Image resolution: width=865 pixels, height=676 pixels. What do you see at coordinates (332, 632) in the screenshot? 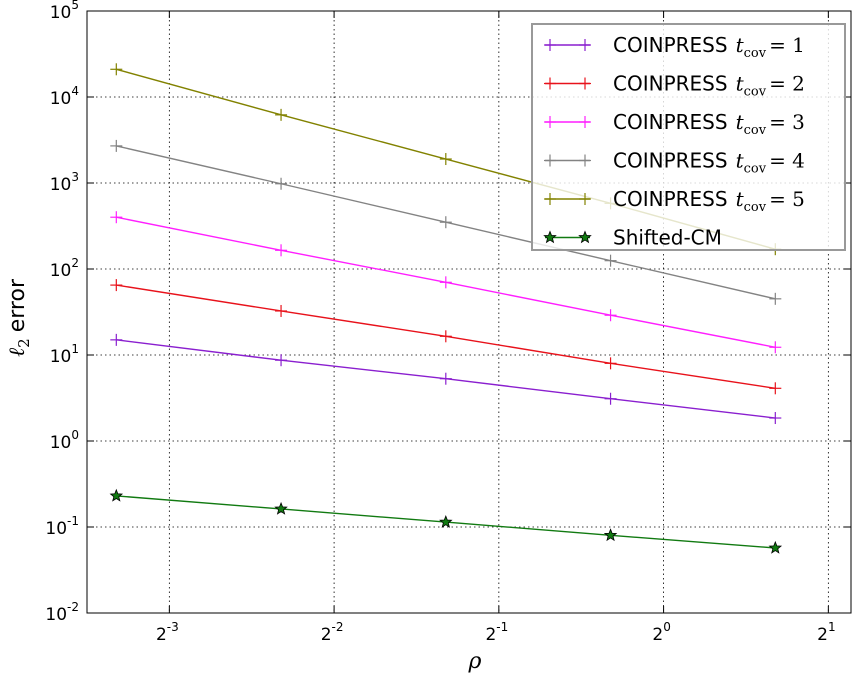
I see `x-tick-label: 2-2` at bounding box center [332, 632].